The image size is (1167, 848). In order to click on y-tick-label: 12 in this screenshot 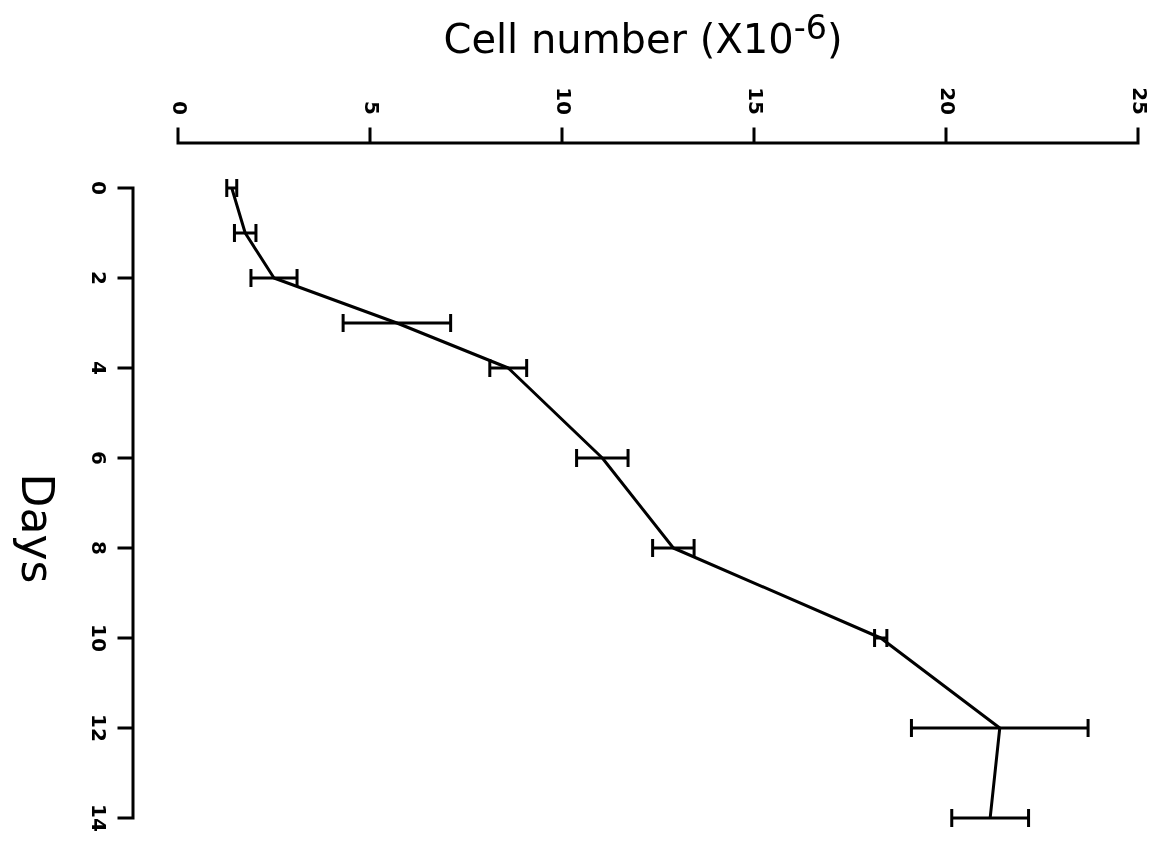, I will do `click(98, 728)`.